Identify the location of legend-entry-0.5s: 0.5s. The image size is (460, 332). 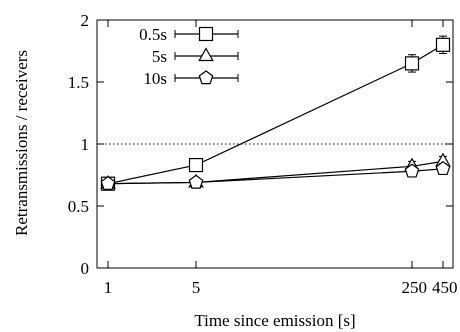
(189, 34).